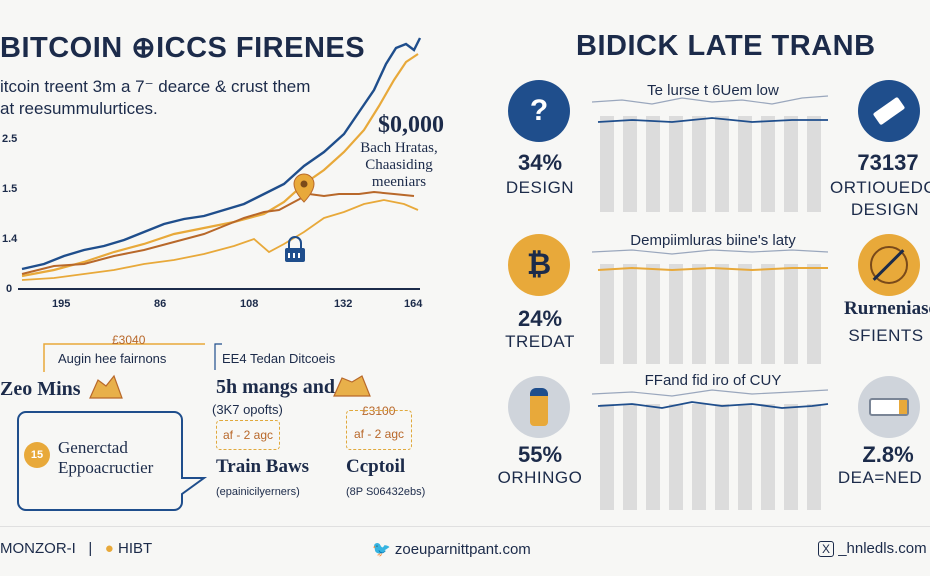 The height and width of the screenshot is (576, 930). What do you see at coordinates (379, 411) in the screenshot?
I see `tag2-value: £3100` at bounding box center [379, 411].